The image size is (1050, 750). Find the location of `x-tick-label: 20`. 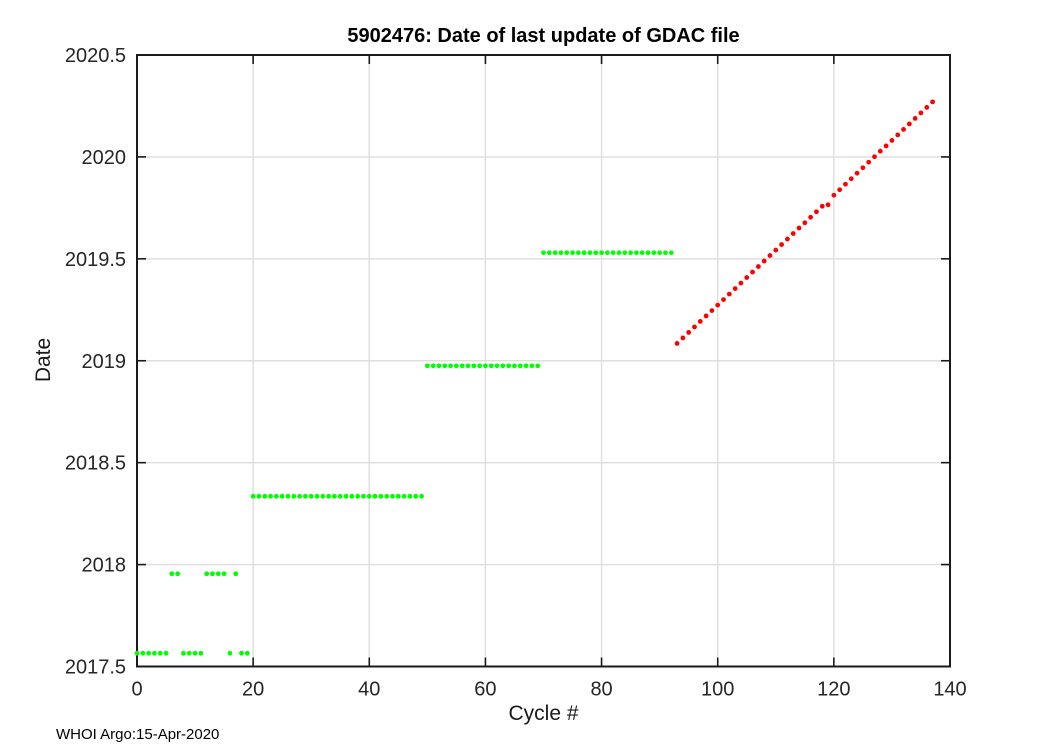

x-tick-label: 20 is located at coordinates (253, 690).